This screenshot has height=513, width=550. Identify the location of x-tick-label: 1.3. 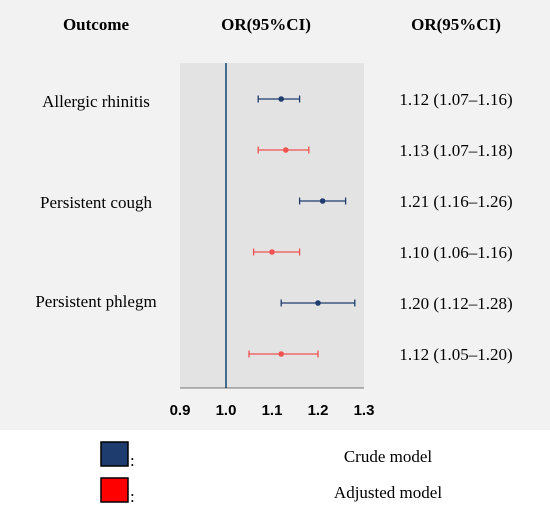
(364, 410).